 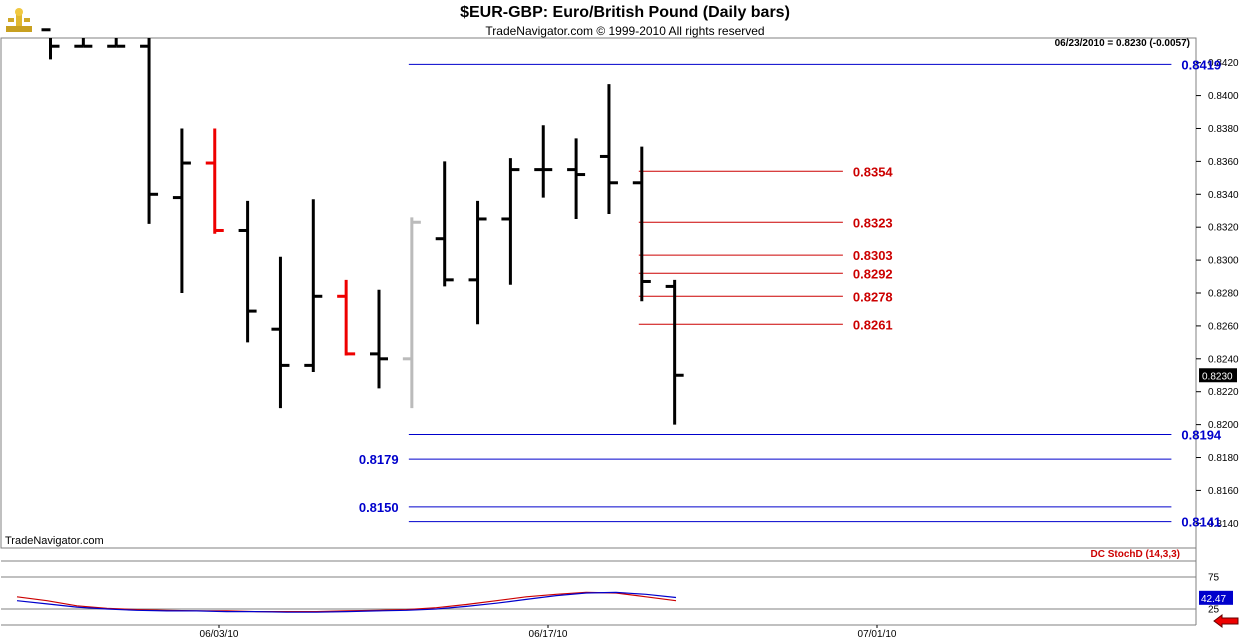 I want to click on level-label: 0.8150, so click(x=379, y=507).